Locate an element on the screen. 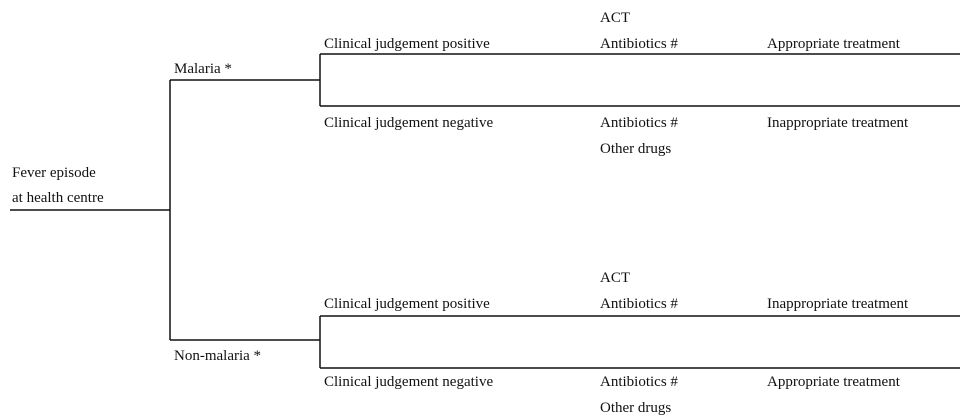 The height and width of the screenshot is (419, 961). root-label: at health centre is located at coordinates (58, 198).